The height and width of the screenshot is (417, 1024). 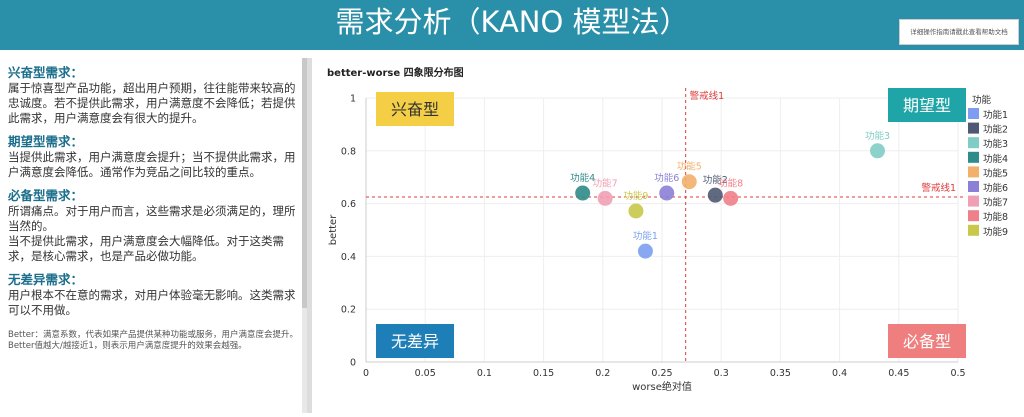 I want to click on point-label: 功能8, so click(x=730, y=183).